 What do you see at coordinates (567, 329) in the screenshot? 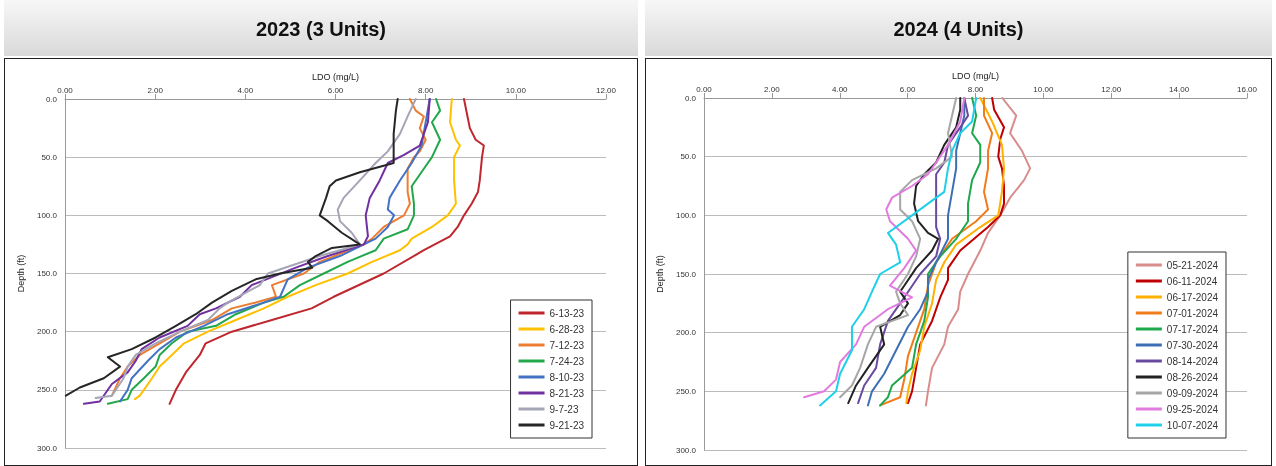
I see `legend-label: 6-28-23` at bounding box center [567, 329].